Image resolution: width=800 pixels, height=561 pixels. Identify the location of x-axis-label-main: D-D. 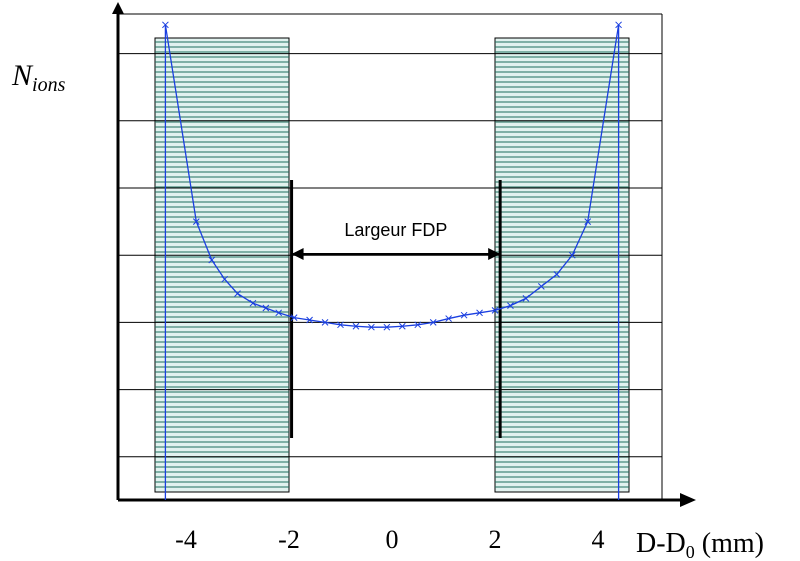
(661, 543).